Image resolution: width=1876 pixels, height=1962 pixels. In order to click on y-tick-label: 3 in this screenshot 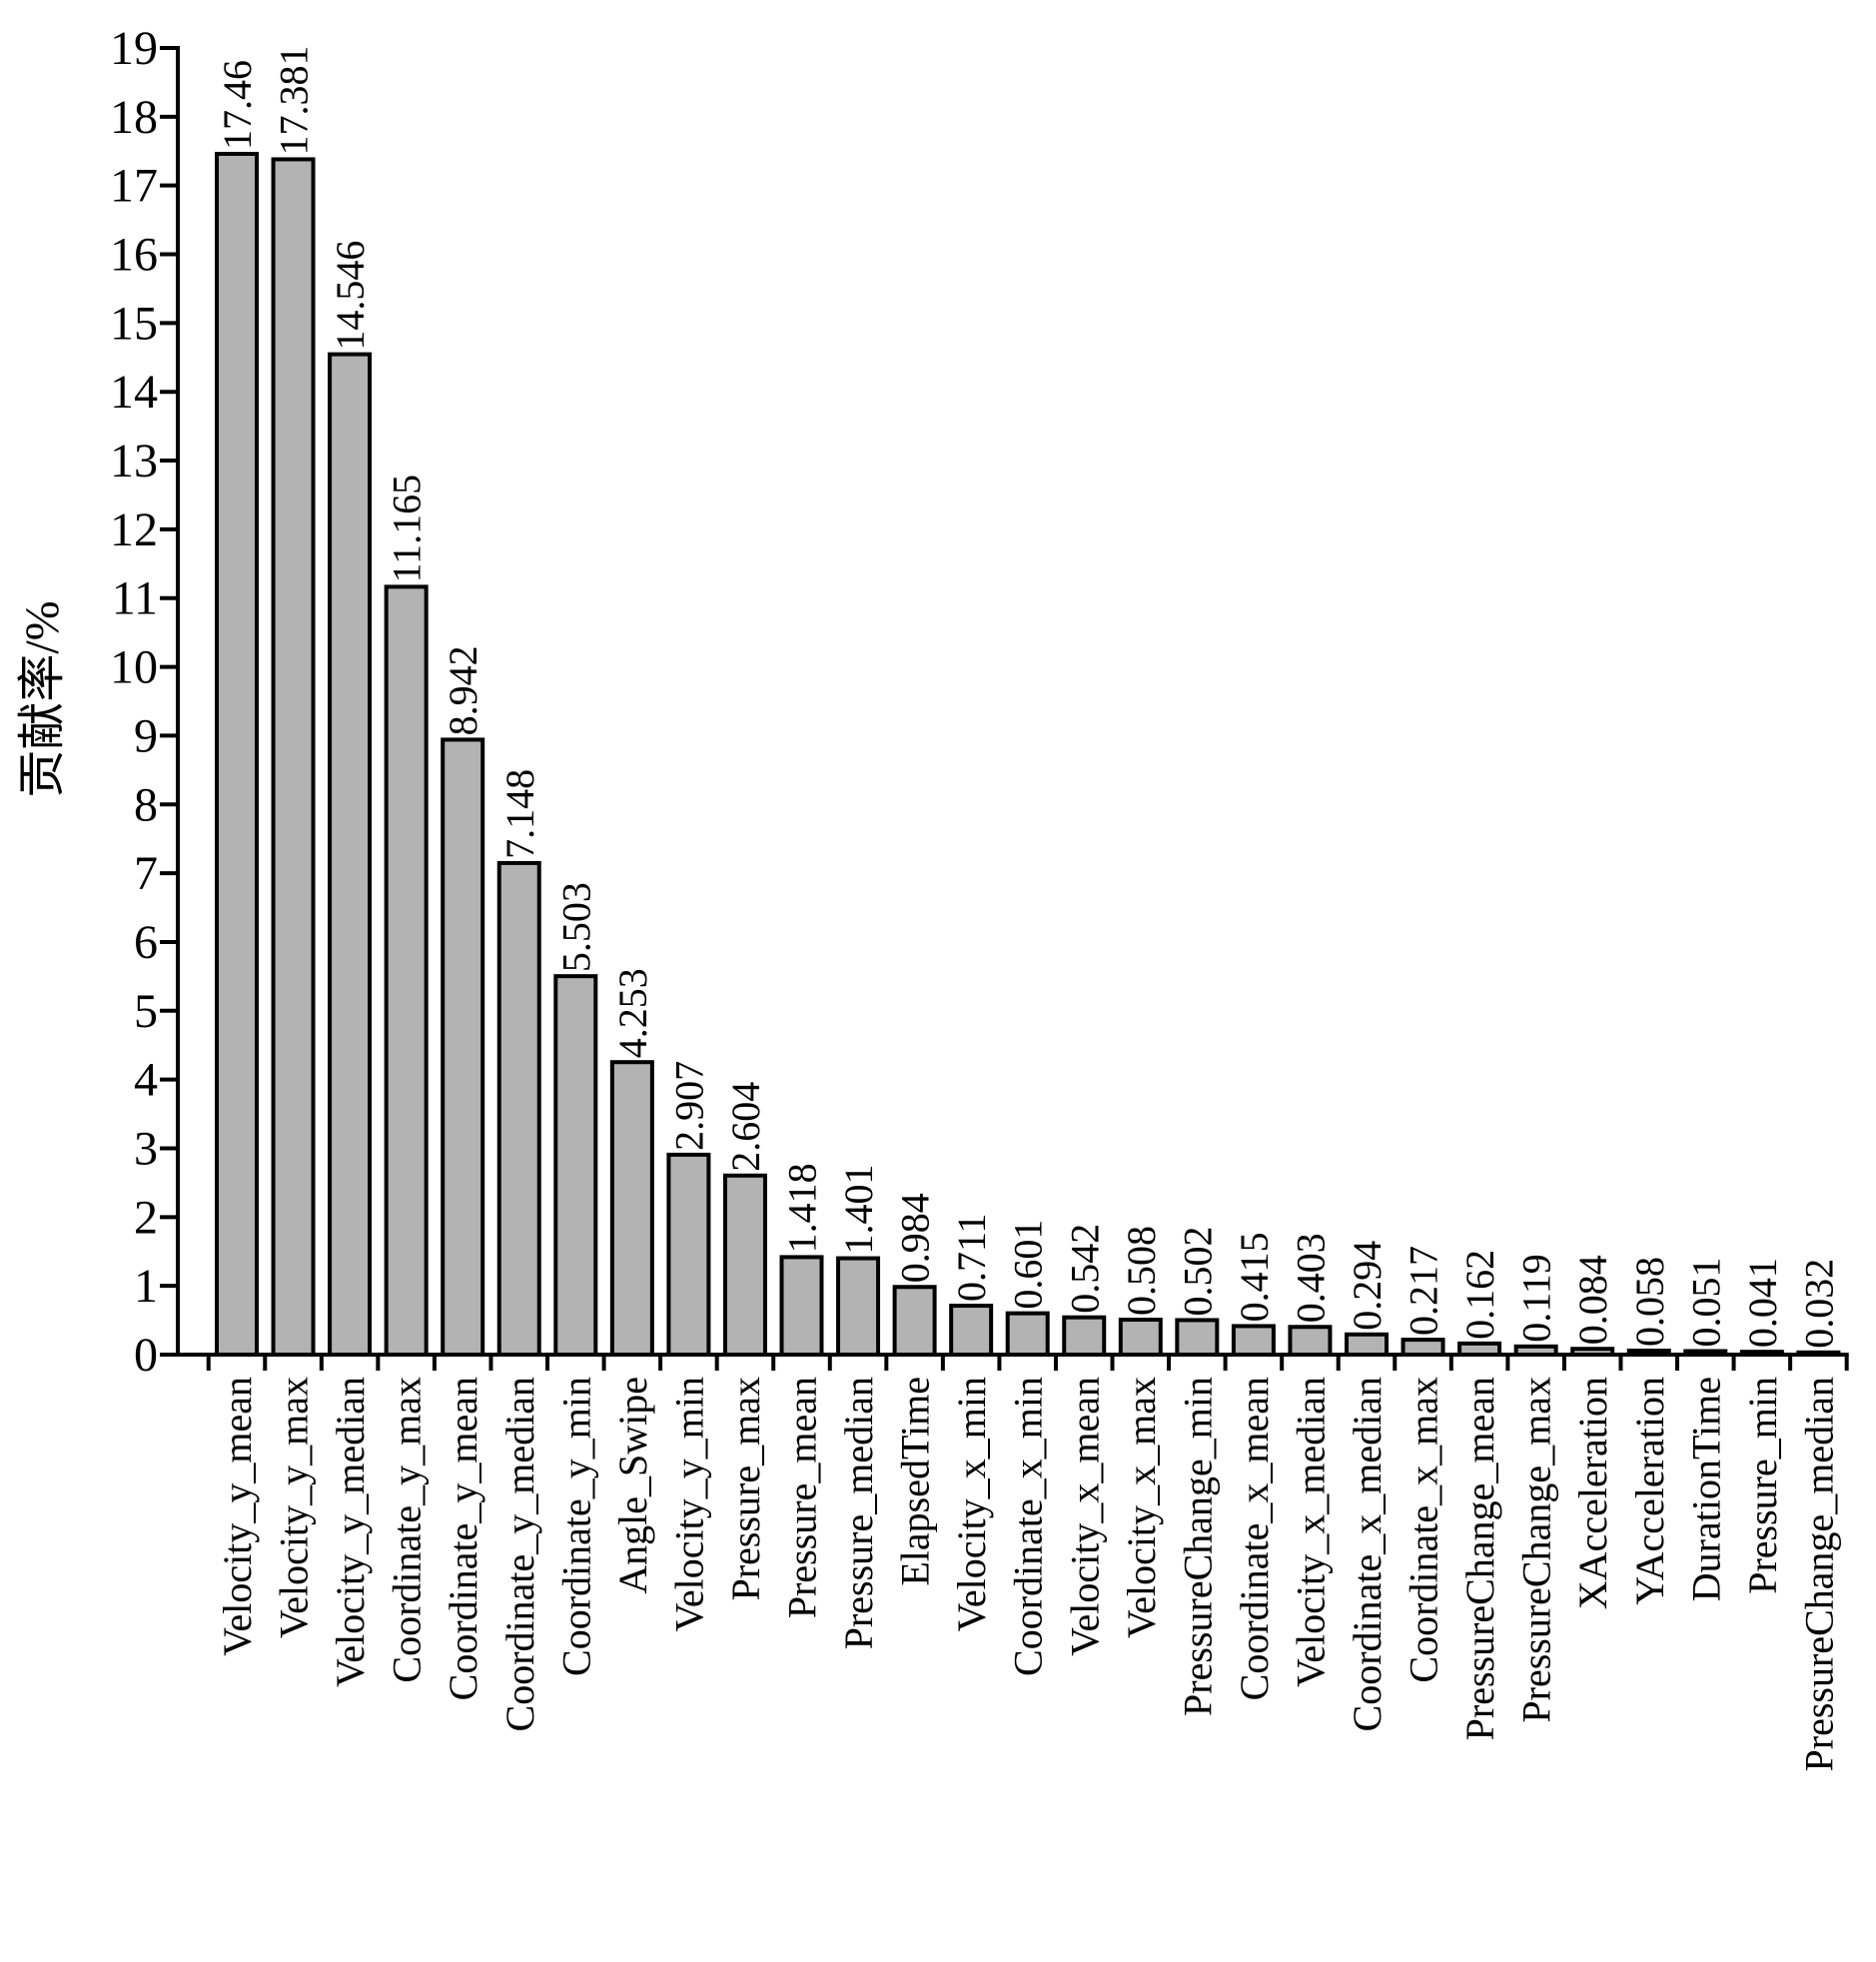, I will do `click(146, 1148)`.